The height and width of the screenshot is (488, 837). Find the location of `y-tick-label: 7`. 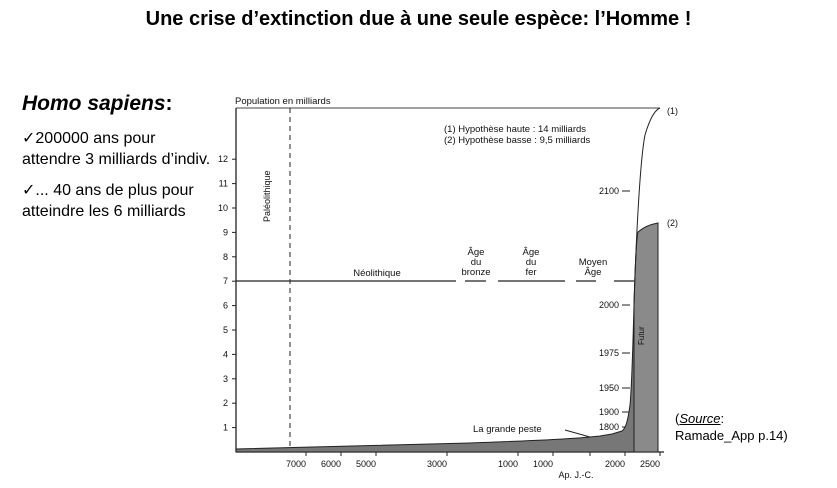

y-tick-label: 7 is located at coordinates (225, 281).